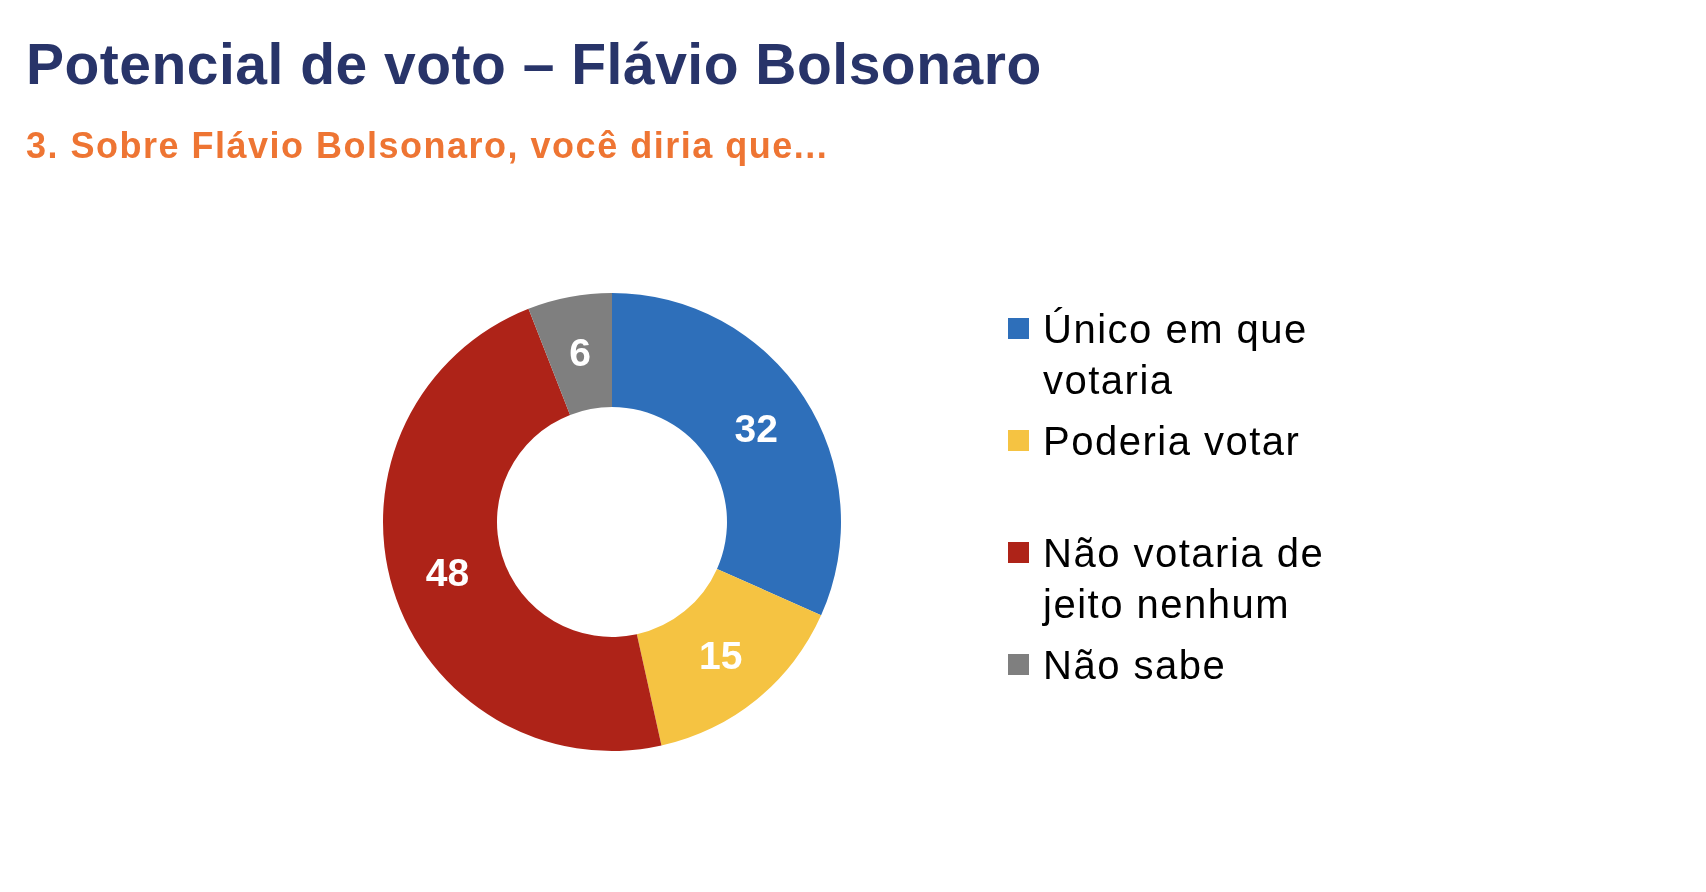  What do you see at coordinates (580, 353) in the screenshot?
I see `data-label: 6` at bounding box center [580, 353].